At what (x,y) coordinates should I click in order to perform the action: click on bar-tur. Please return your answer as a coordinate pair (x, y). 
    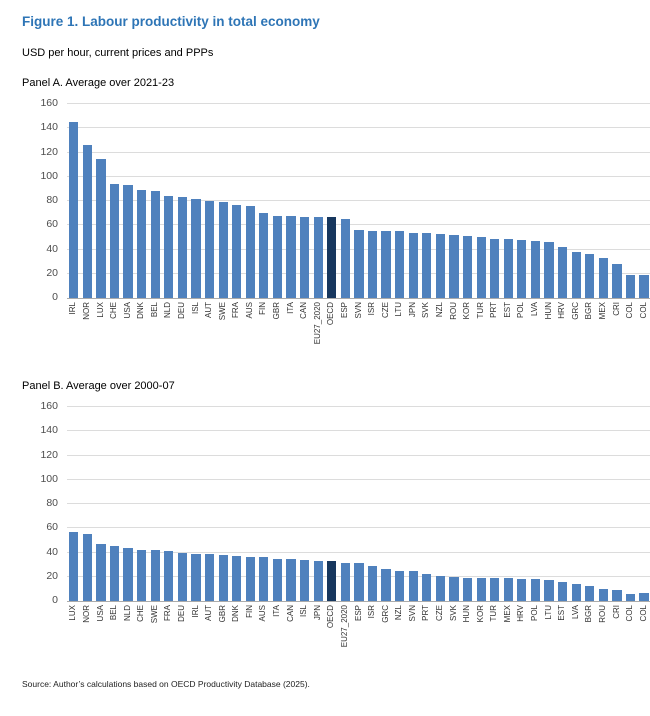
    Looking at the image, I should click on (481, 267).